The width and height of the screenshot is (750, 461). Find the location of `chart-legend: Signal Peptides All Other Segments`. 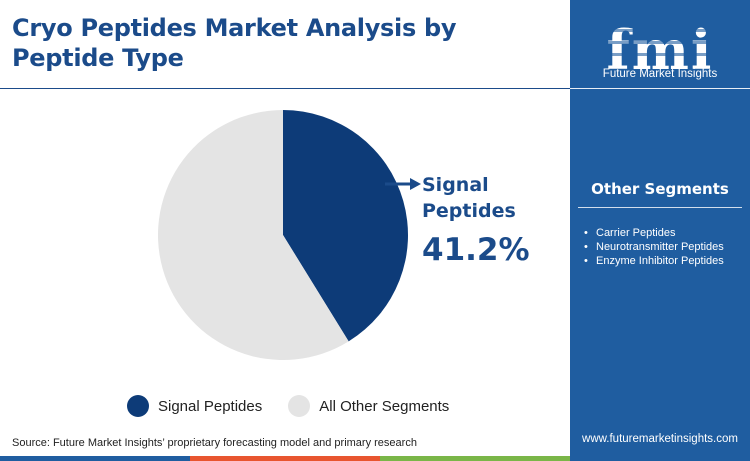

chart-legend: Signal Peptides All Other Segments is located at coordinates (301, 406).